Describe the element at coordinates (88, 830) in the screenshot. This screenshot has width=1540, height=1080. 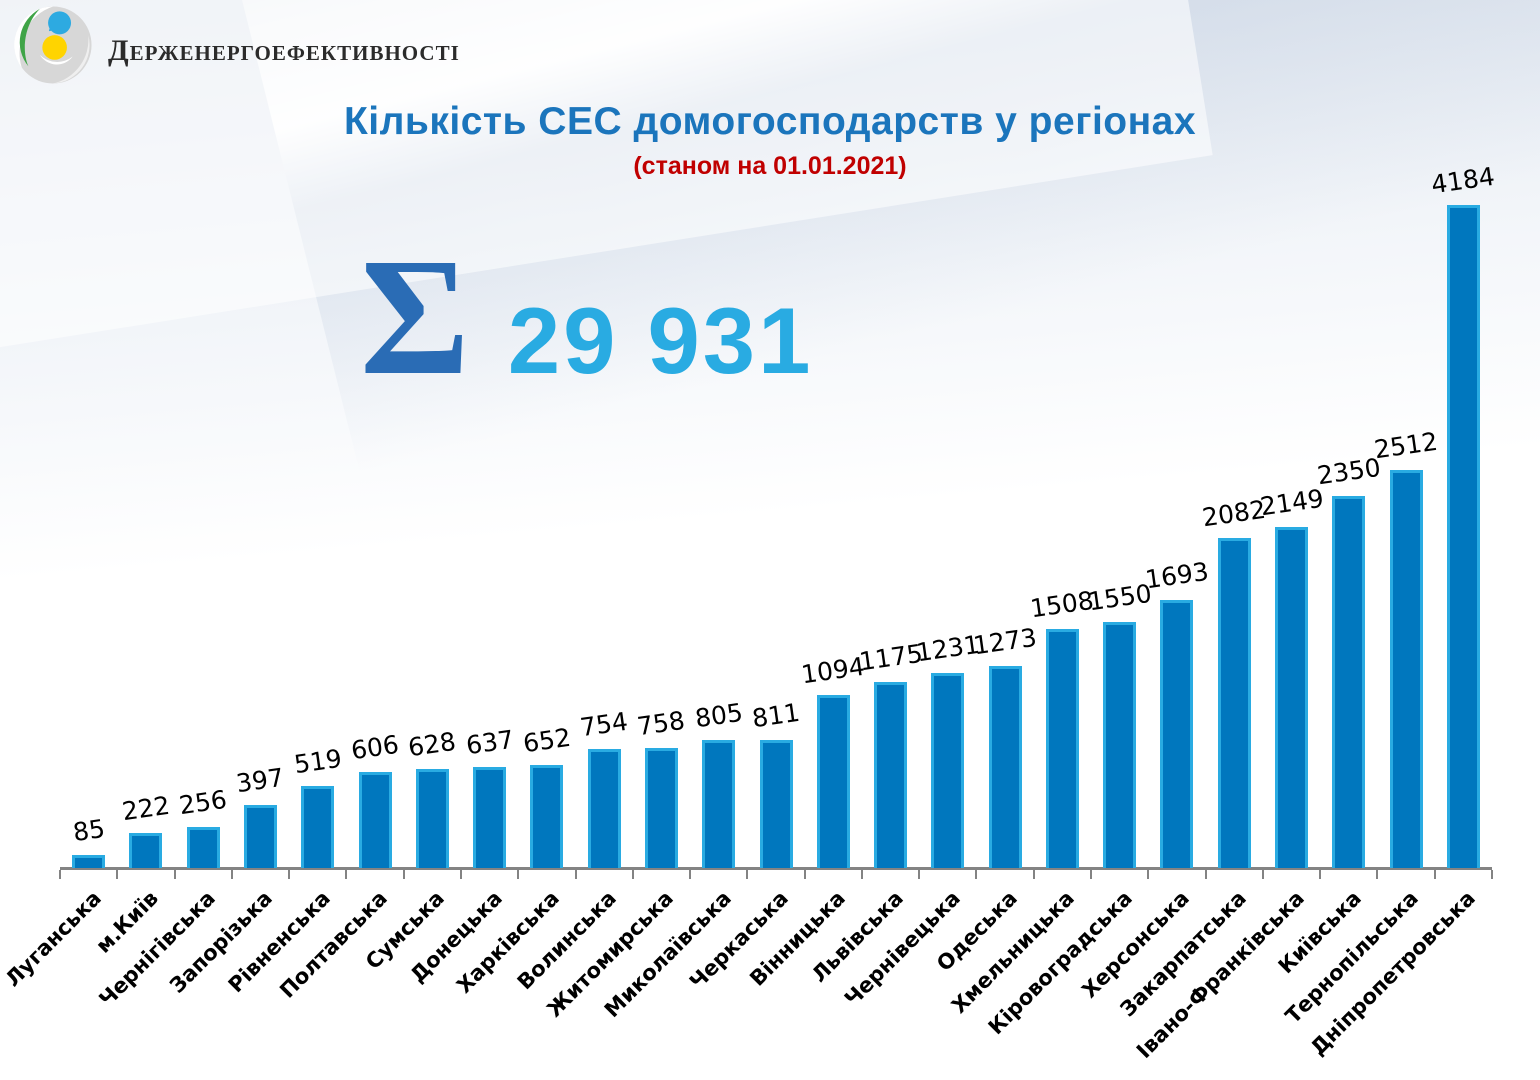
I see `bar-value-label: 85` at that location.